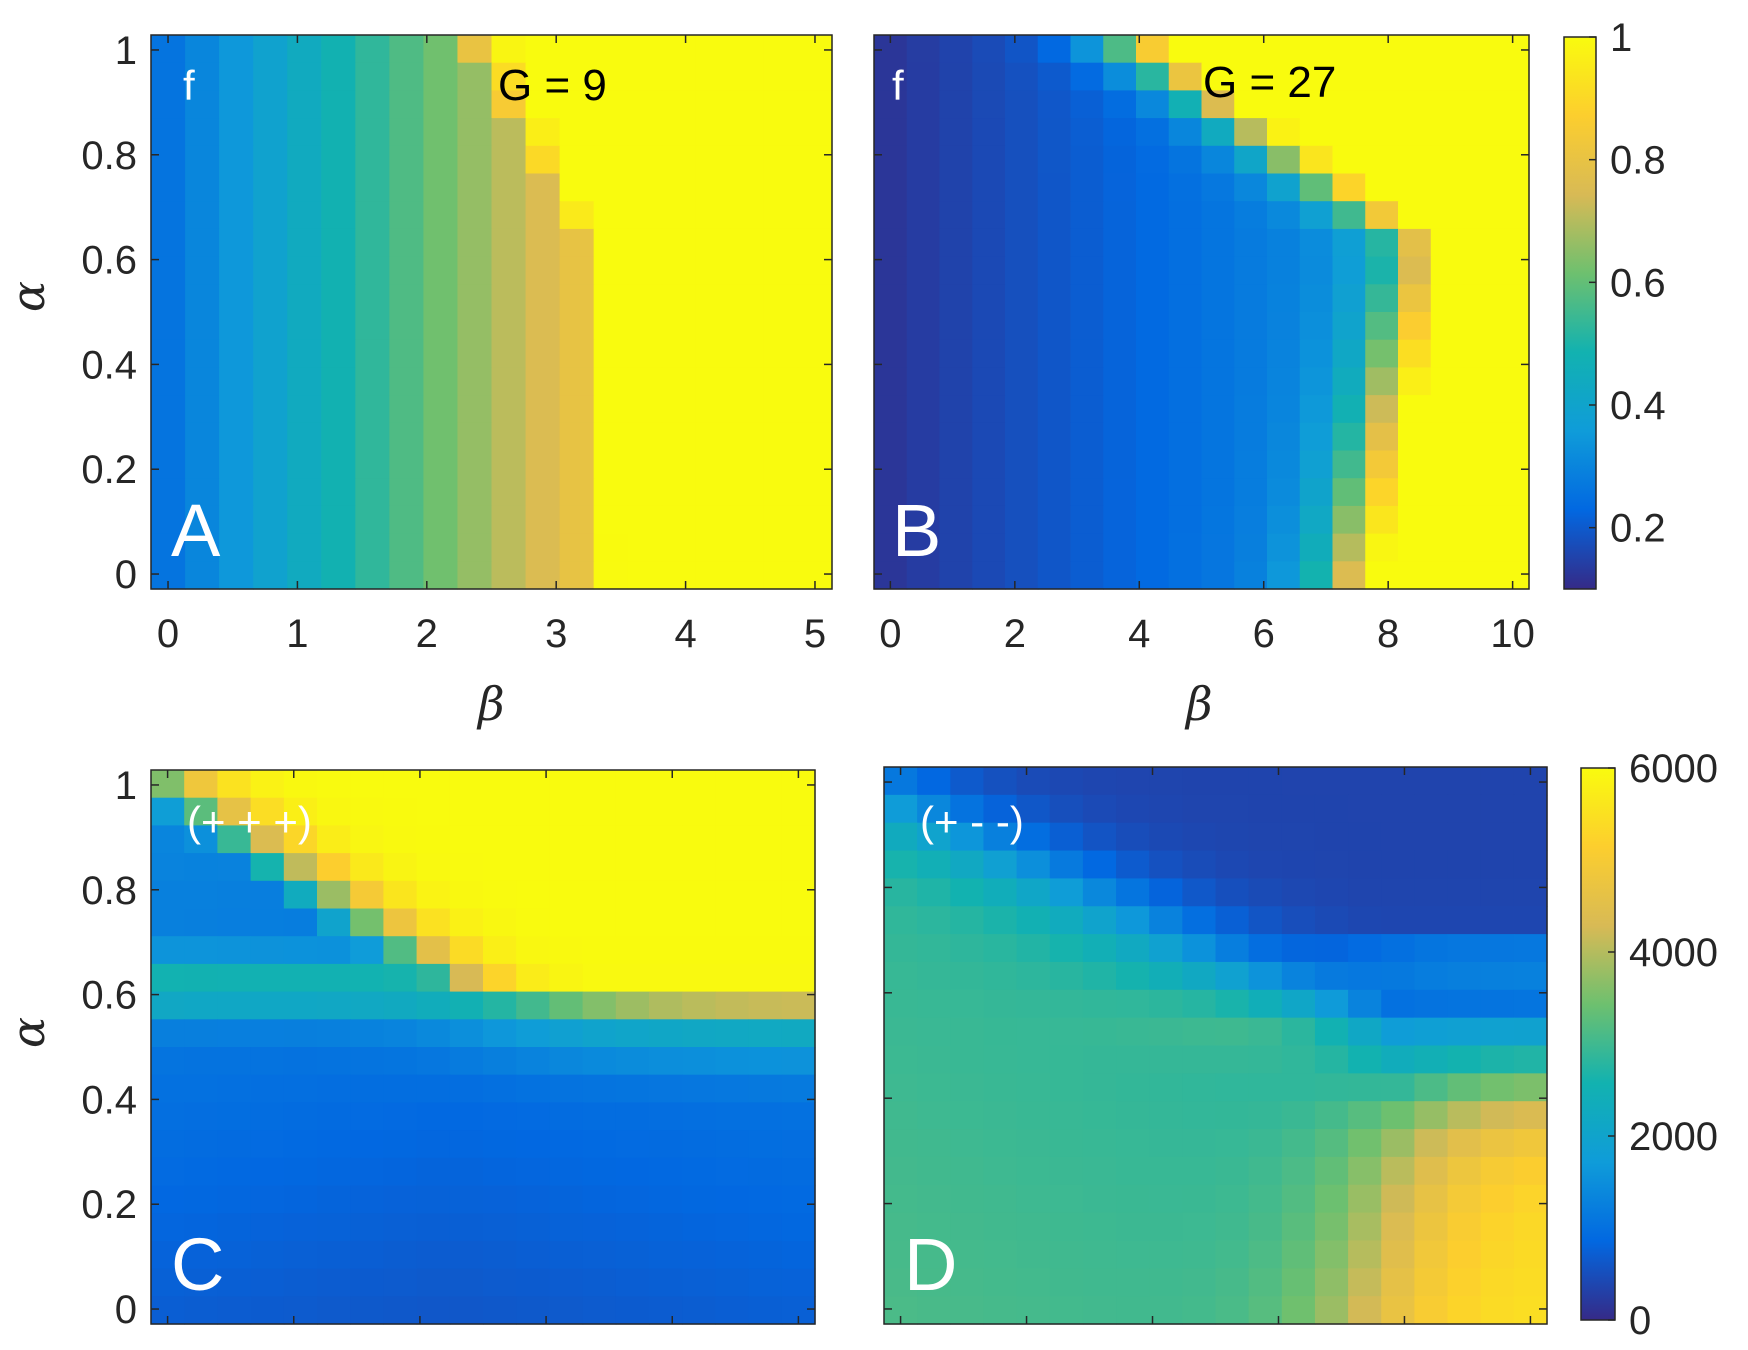 This screenshot has height=1350, width=1748. Describe the element at coordinates (1621, 38) in the screenshot. I see `colorbar-tick-label: 1` at that location.